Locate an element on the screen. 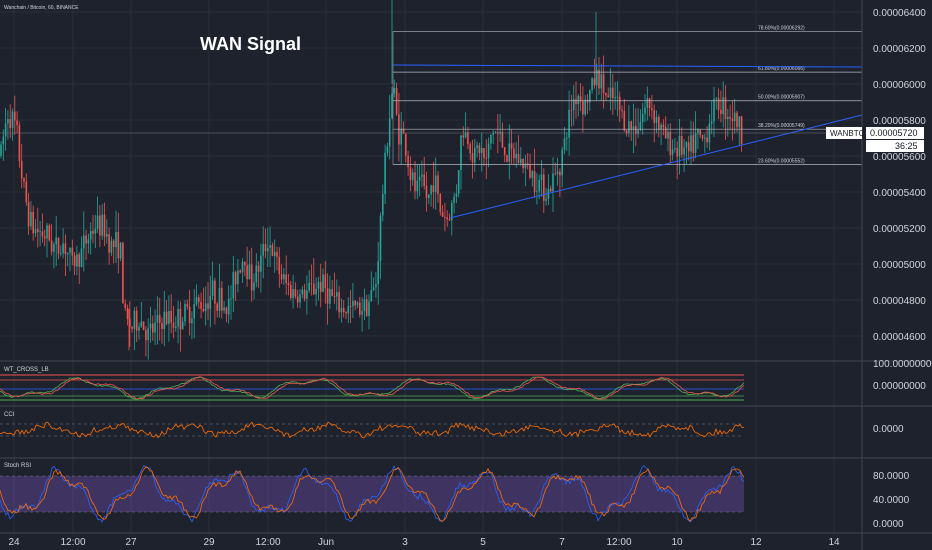  stoch-d-line is located at coordinates (372, 494).